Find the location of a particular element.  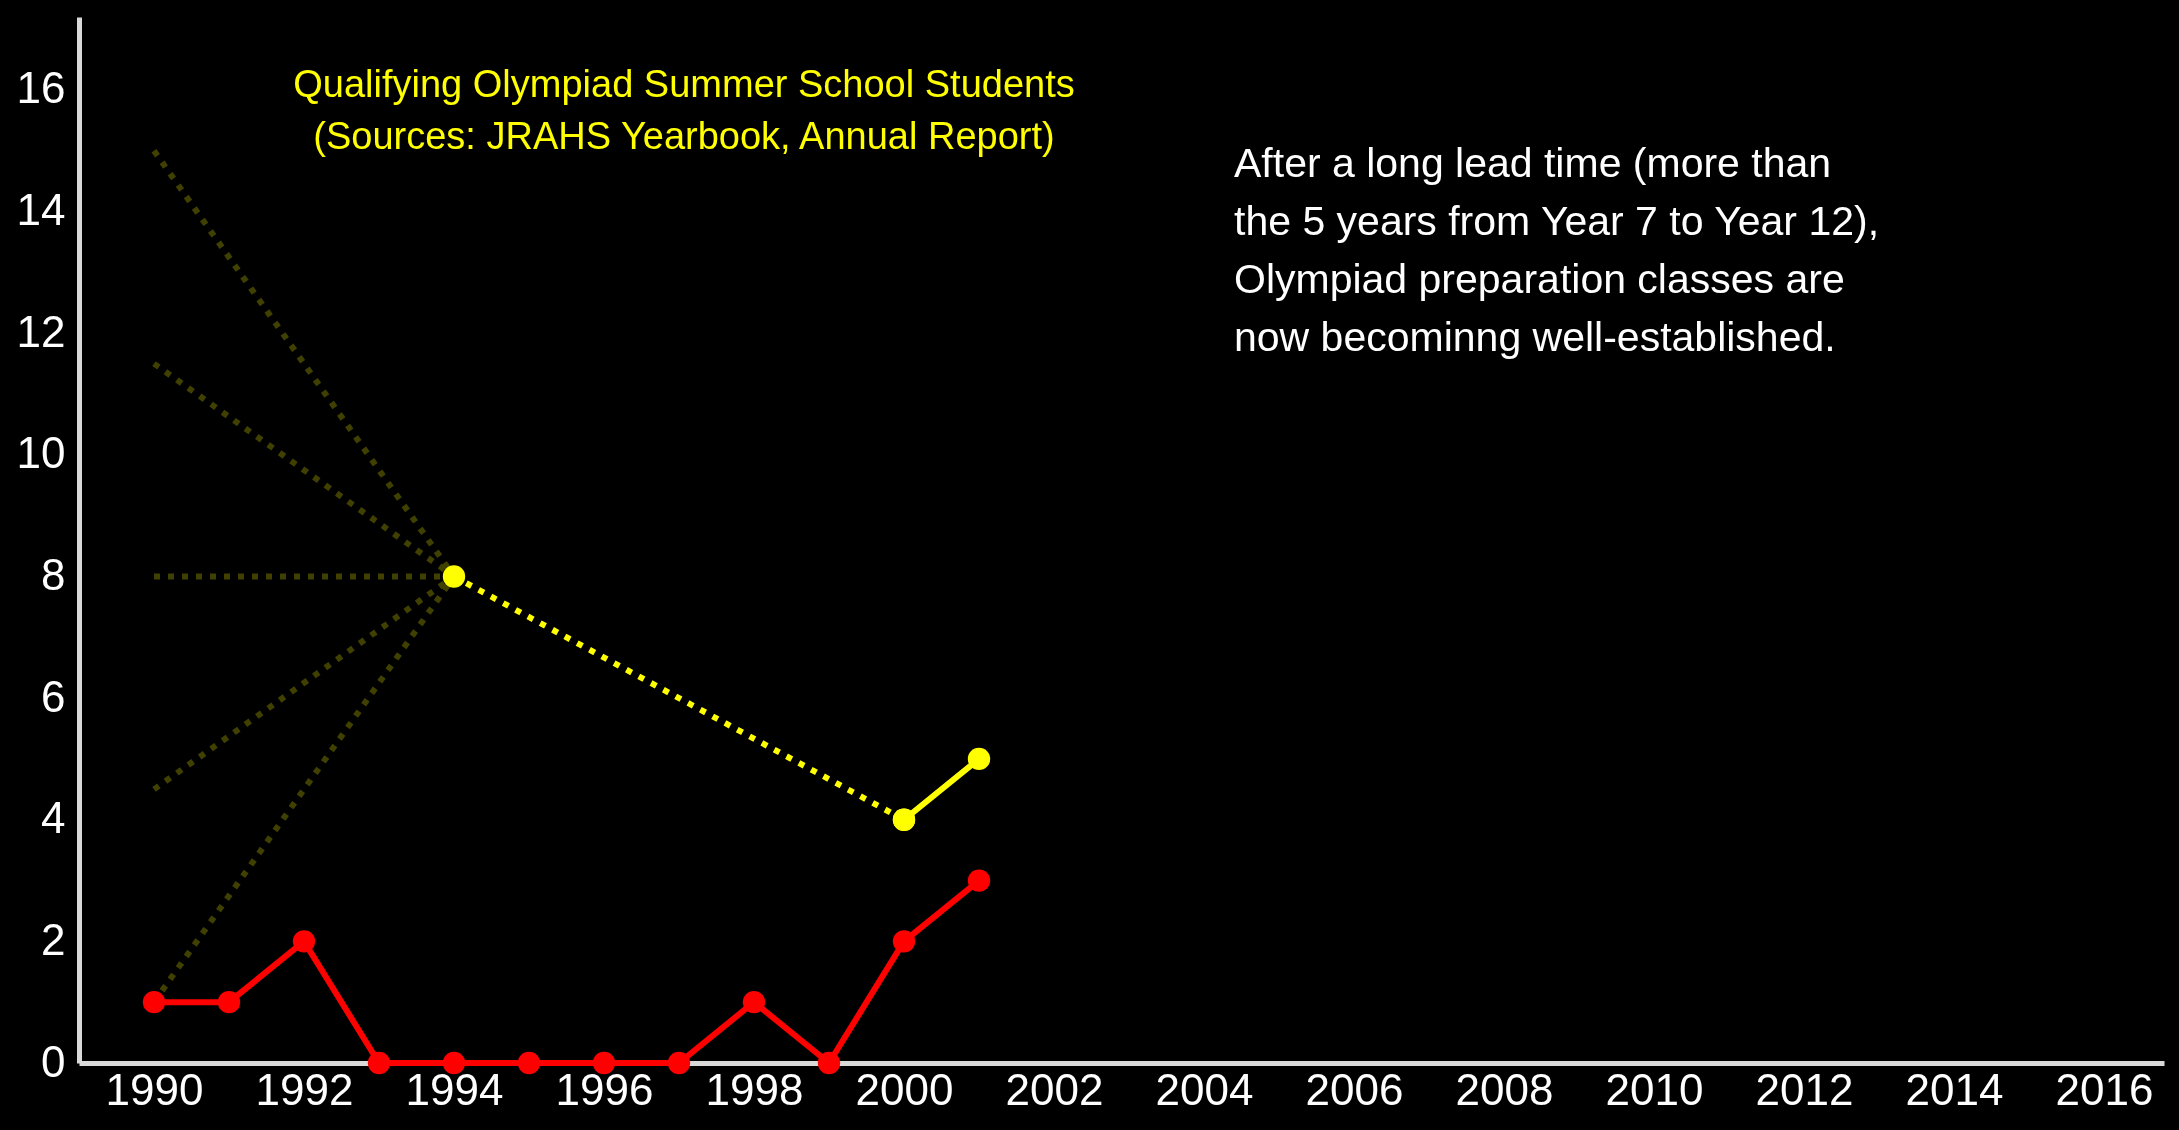

x-tick-label: 1992 is located at coordinates (304, 1089).